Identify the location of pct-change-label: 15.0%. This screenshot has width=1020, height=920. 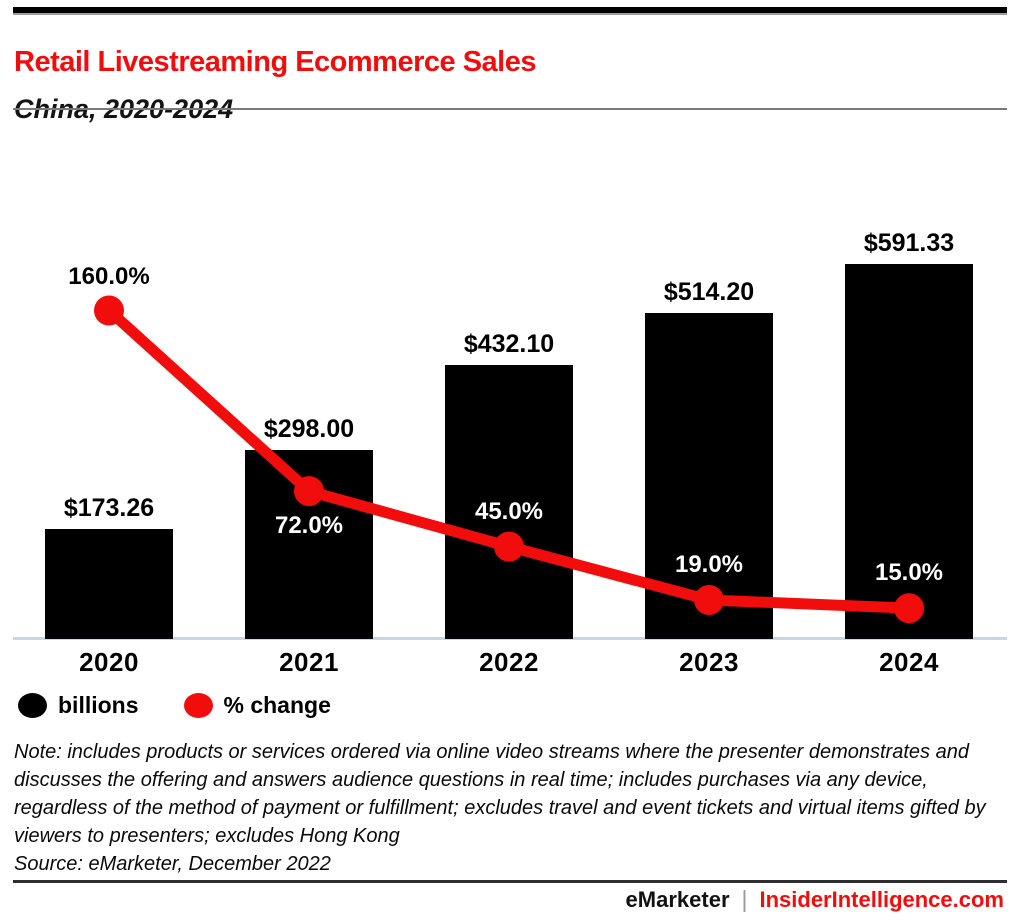
(909, 573).